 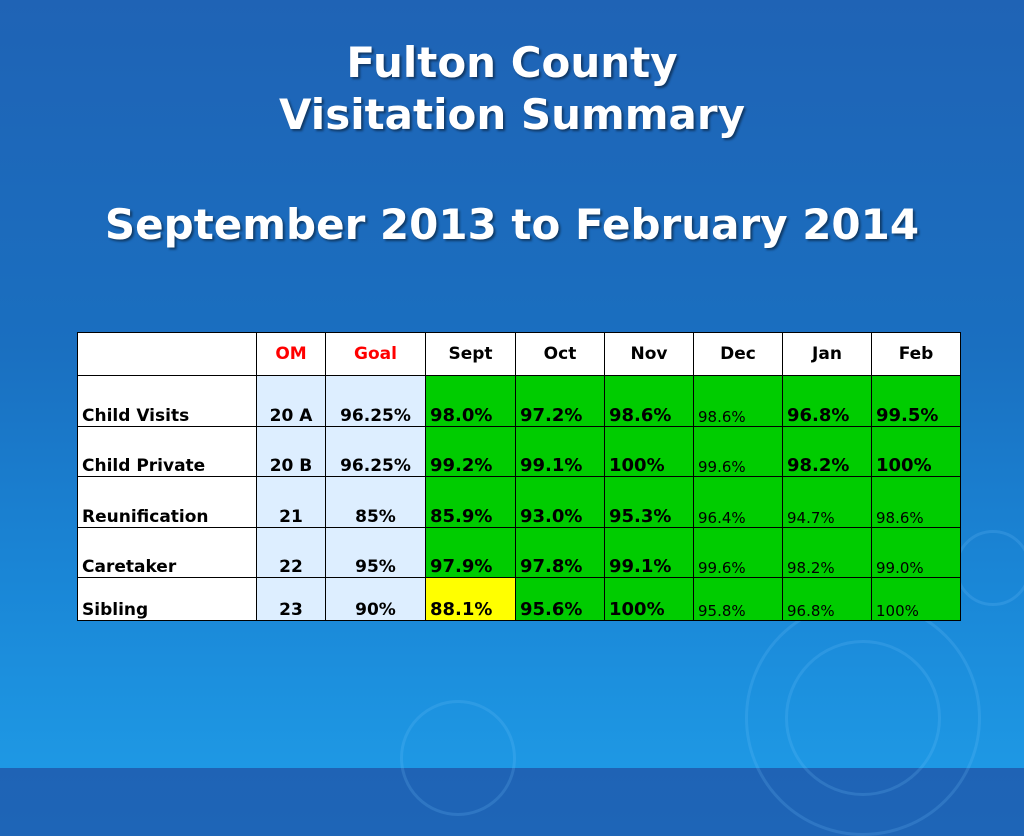 I want to click on value-cell: 93.0%, so click(x=560, y=502).